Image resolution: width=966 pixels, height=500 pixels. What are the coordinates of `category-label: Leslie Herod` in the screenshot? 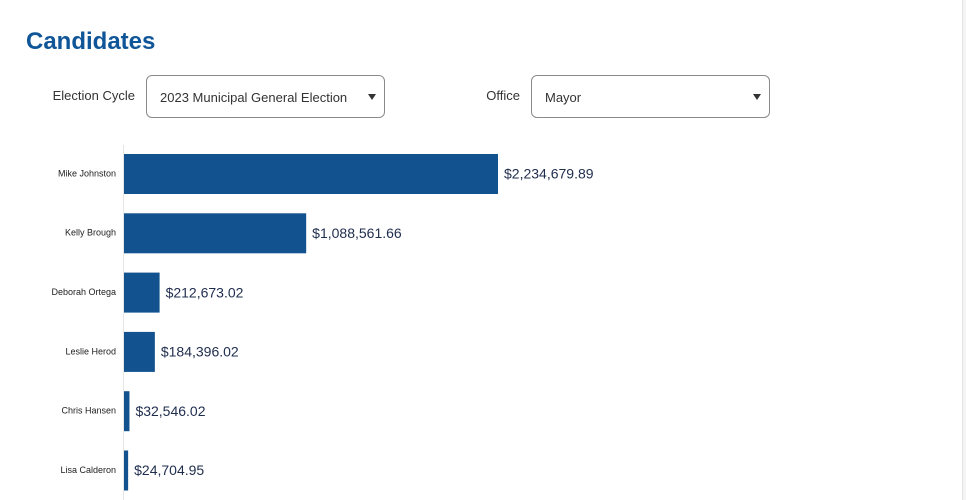 It's located at (90, 351).